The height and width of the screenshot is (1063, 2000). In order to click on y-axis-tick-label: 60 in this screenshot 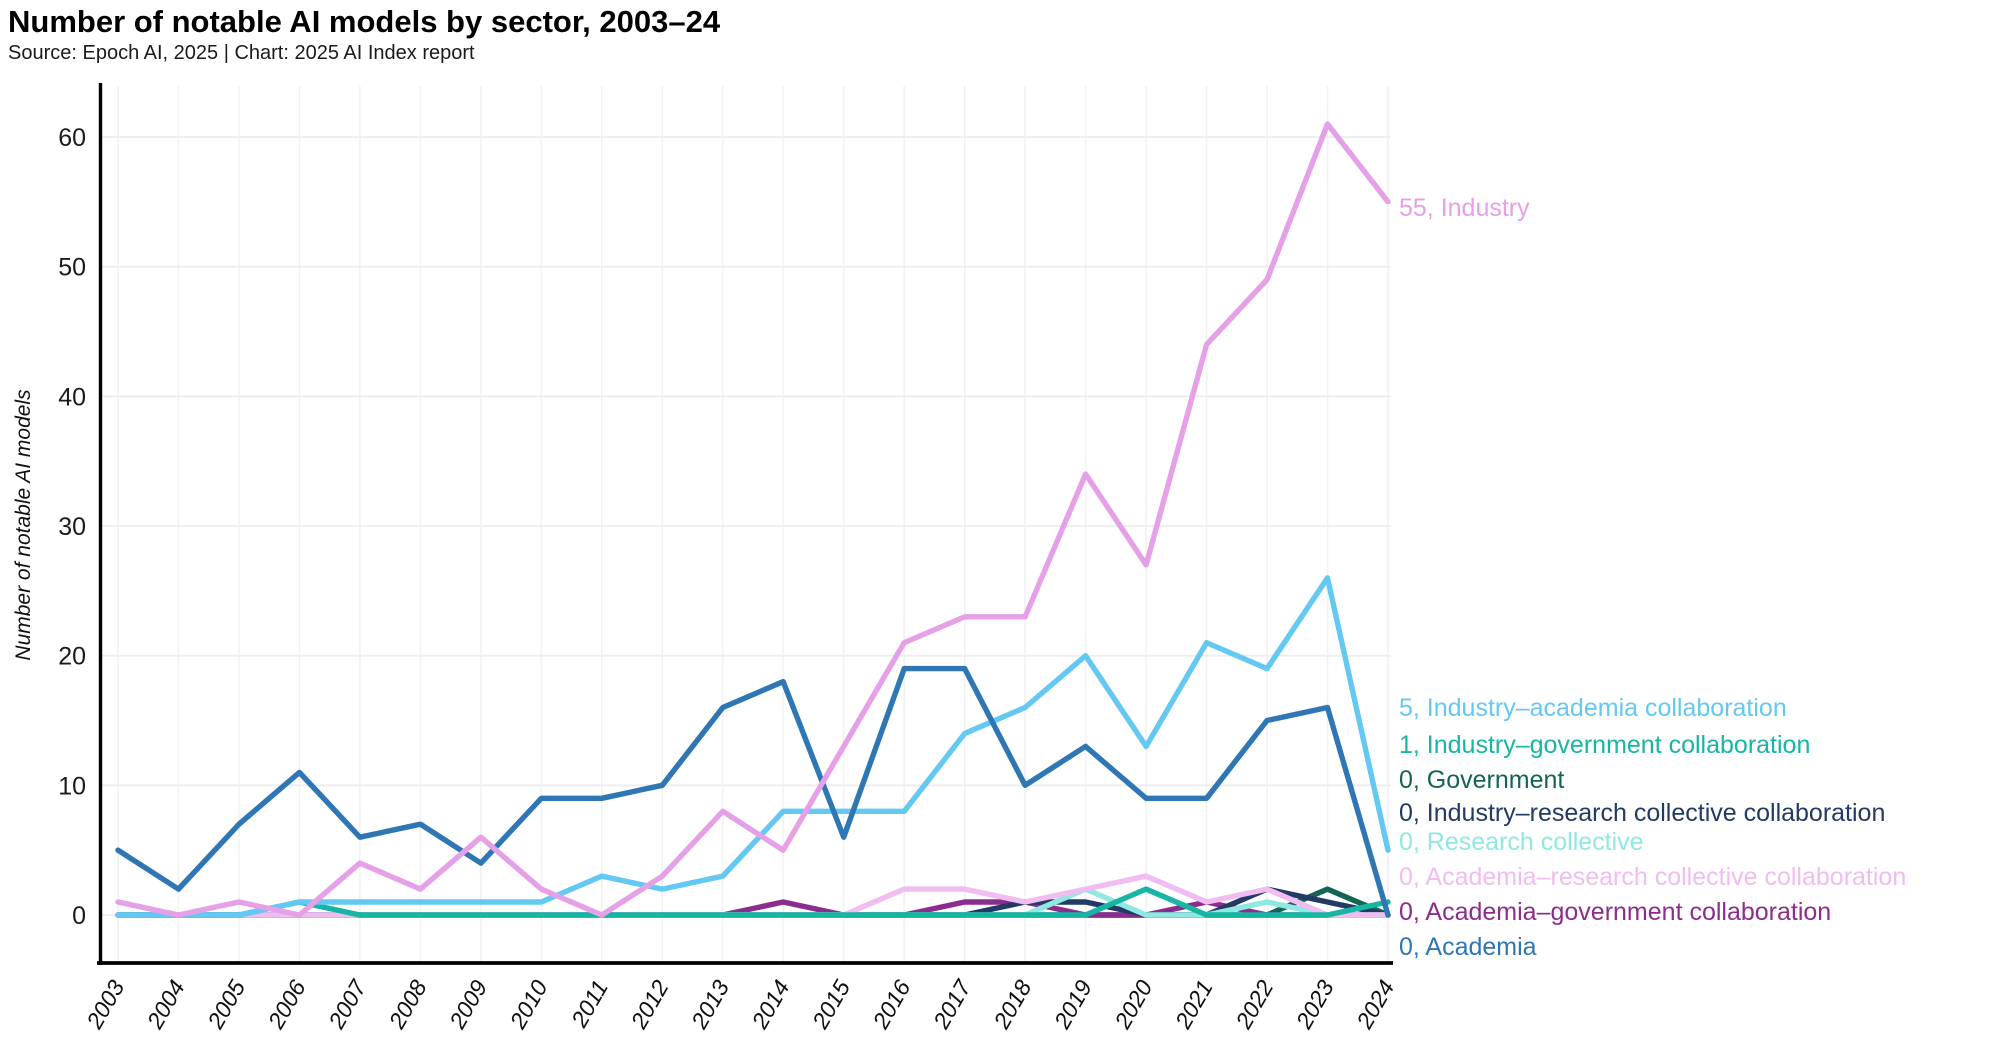, I will do `click(72, 138)`.